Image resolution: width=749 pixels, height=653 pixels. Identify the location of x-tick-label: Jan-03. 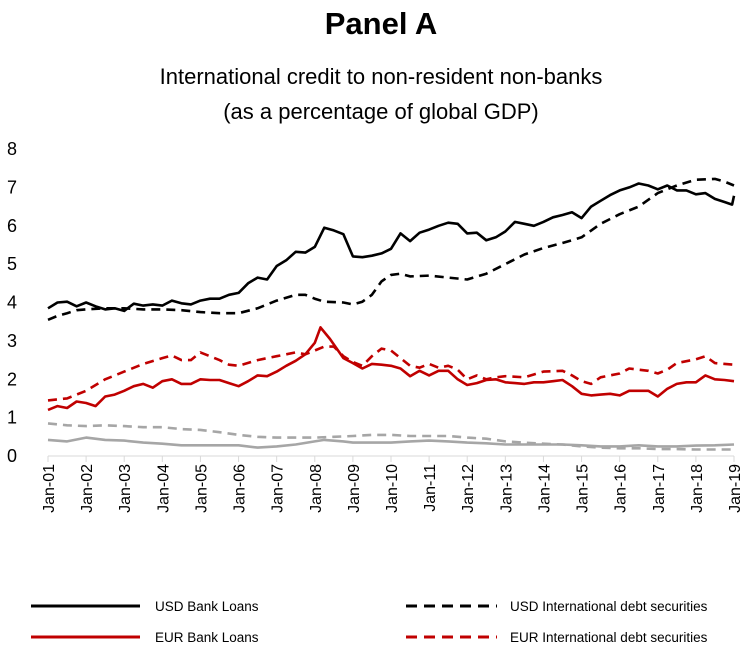
(125, 488).